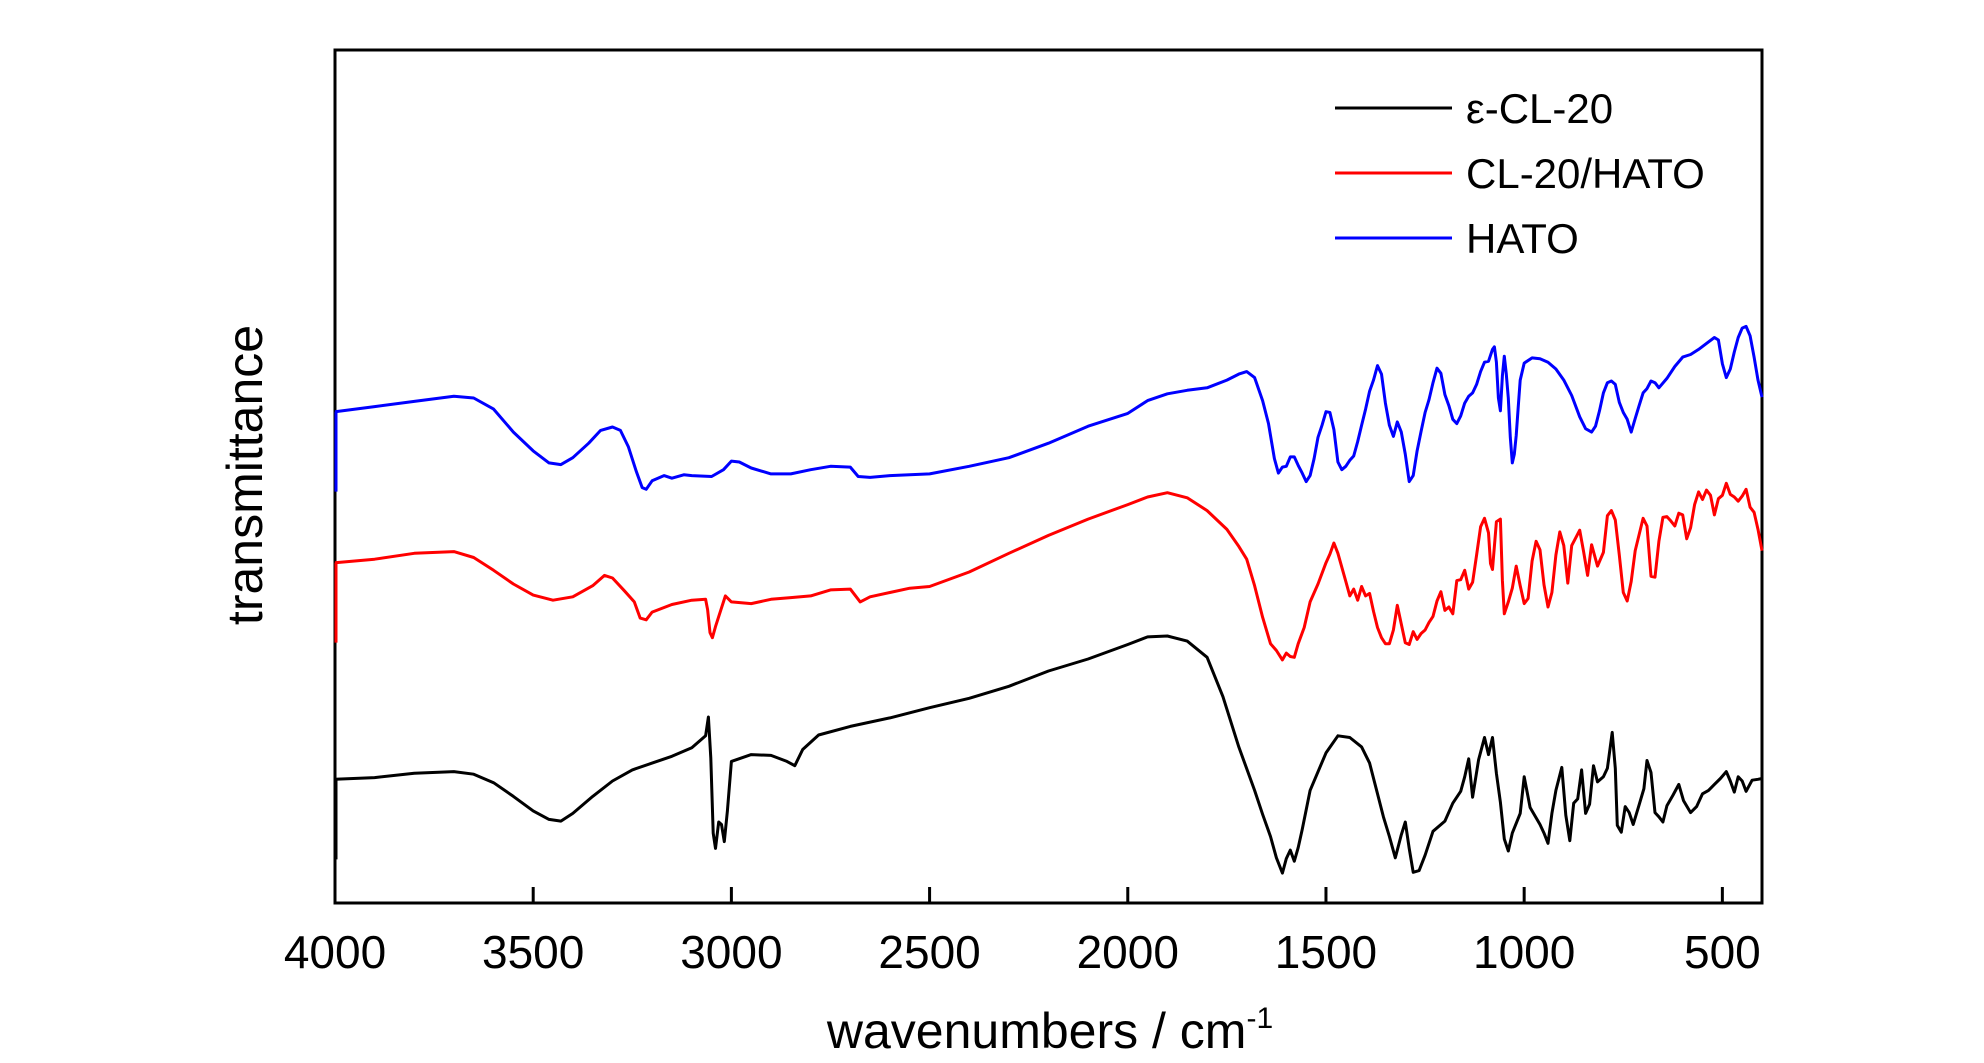 This screenshot has height=1063, width=1984. What do you see at coordinates (335, 952) in the screenshot?
I see `x-tick-label-4000: 4000` at bounding box center [335, 952].